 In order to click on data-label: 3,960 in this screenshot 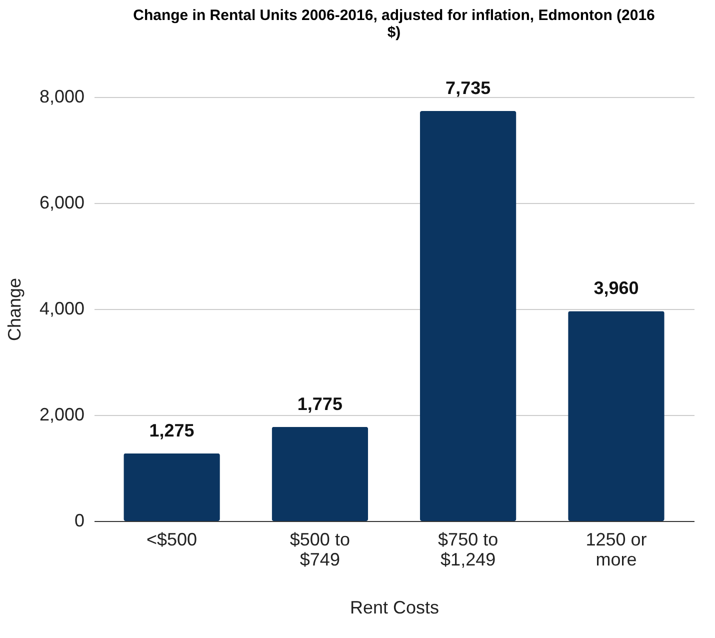, I will do `click(616, 288)`.